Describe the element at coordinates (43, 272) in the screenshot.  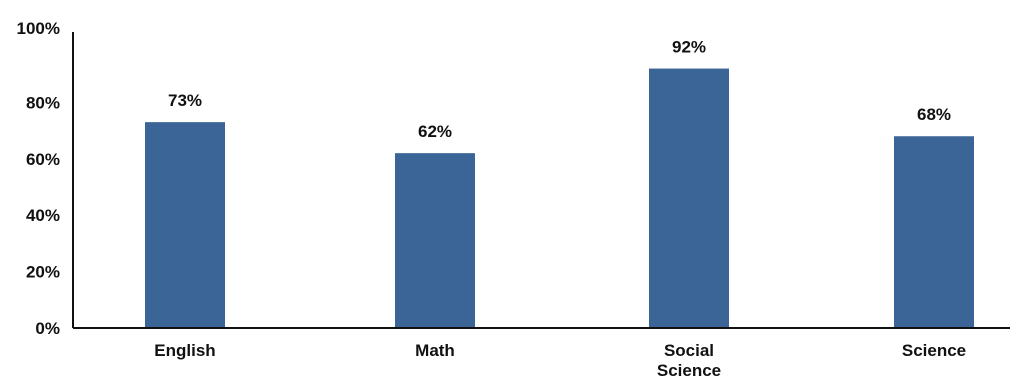
I see `y-tick-label: 20%` at that location.